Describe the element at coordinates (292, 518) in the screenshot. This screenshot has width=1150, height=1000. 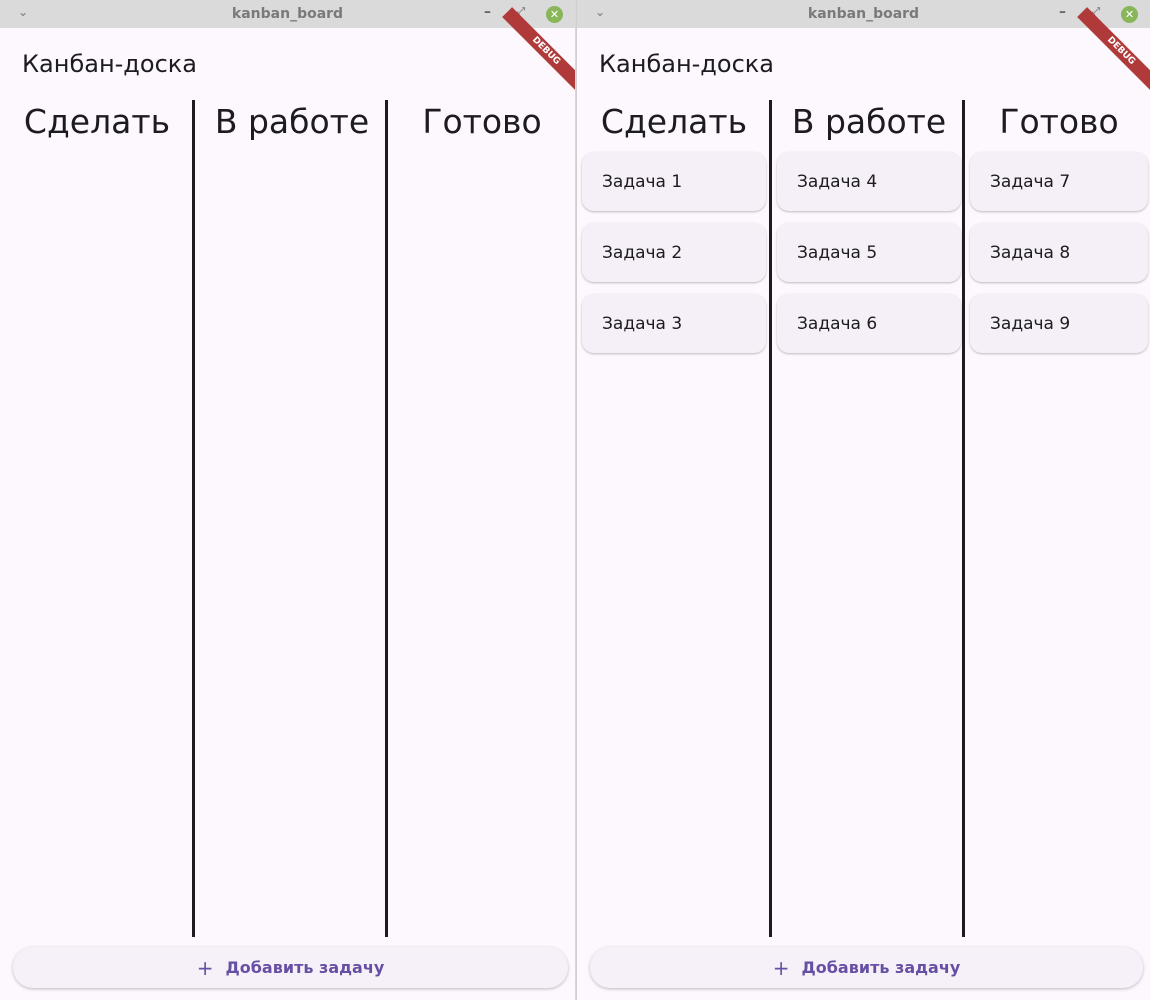
I see `column-in-progress: В работе` at that location.